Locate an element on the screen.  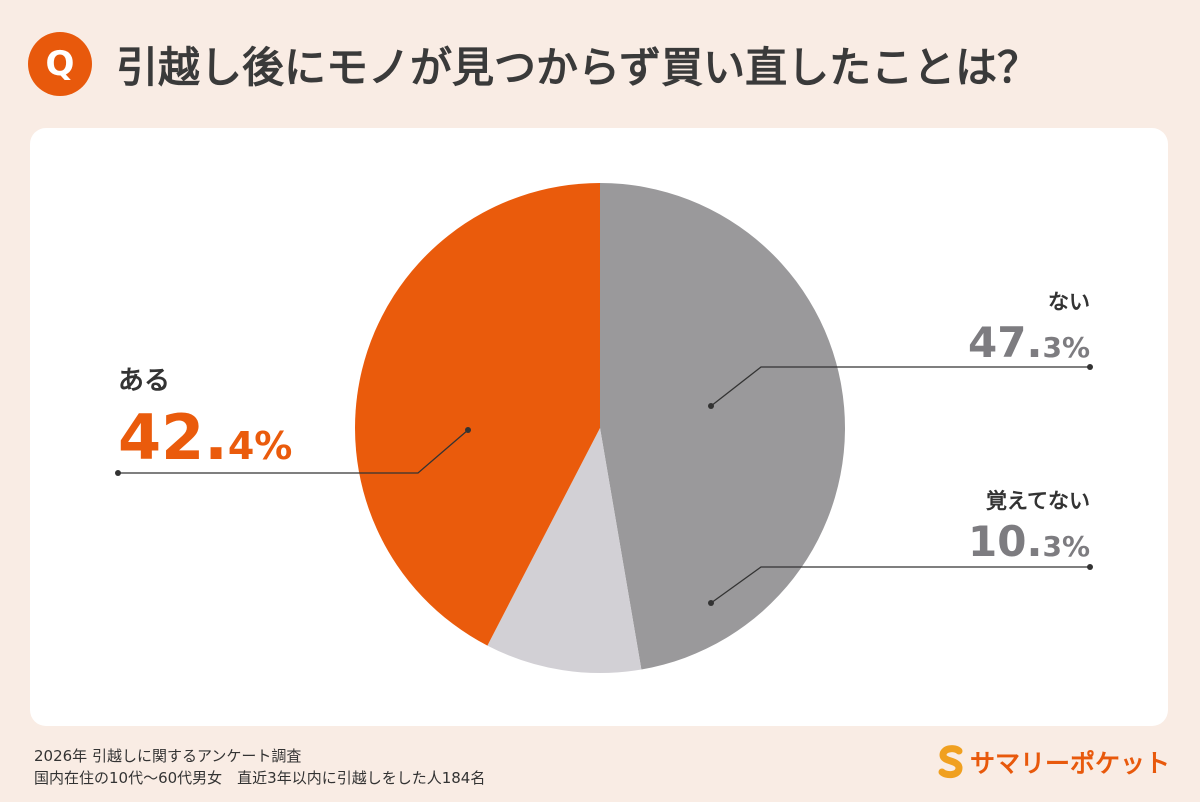
brand-name: サマリーポケット is located at coordinates (1069, 763).